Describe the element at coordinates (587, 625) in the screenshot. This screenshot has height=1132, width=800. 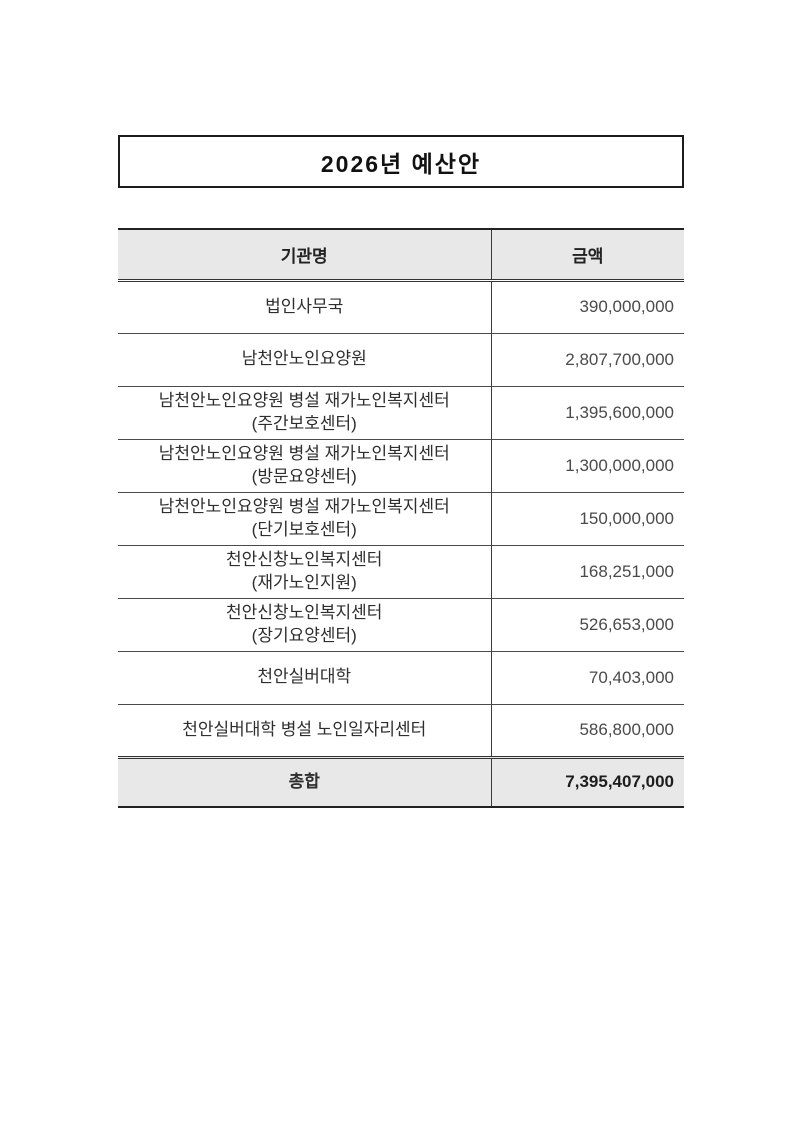
I see `amount-value: 526,653,000` at that location.